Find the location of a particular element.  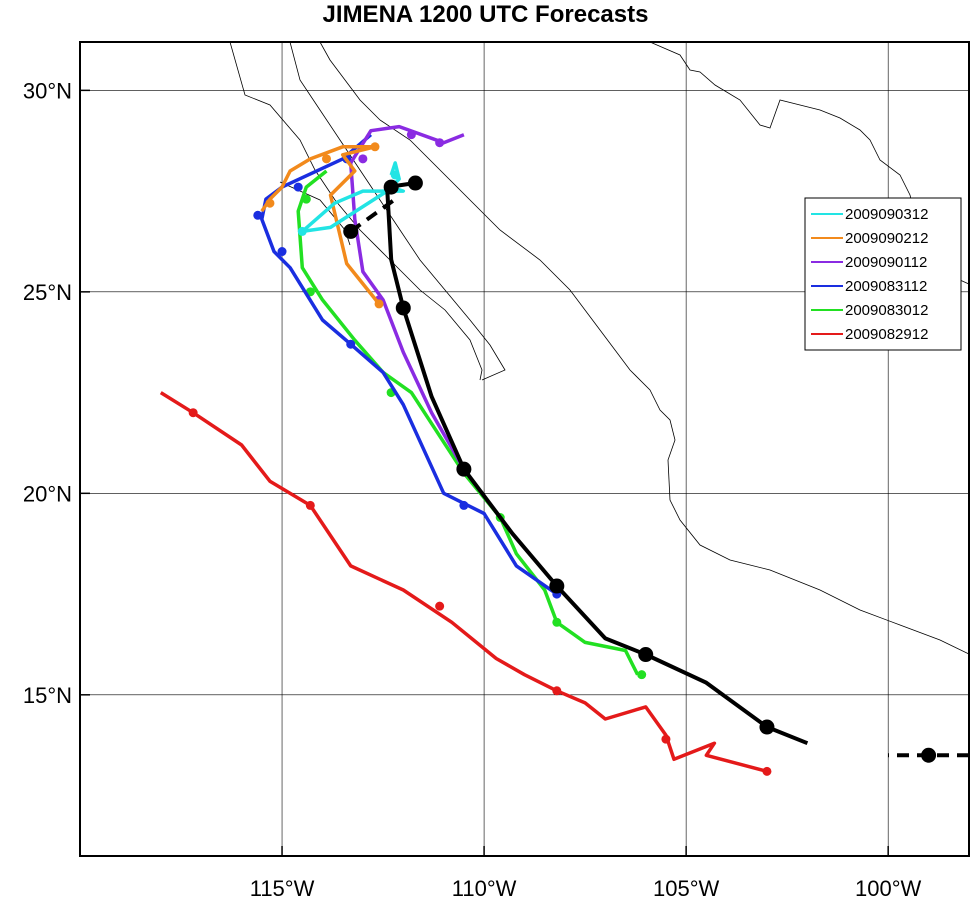

legend-label: 2009090212 is located at coordinates (886, 238).